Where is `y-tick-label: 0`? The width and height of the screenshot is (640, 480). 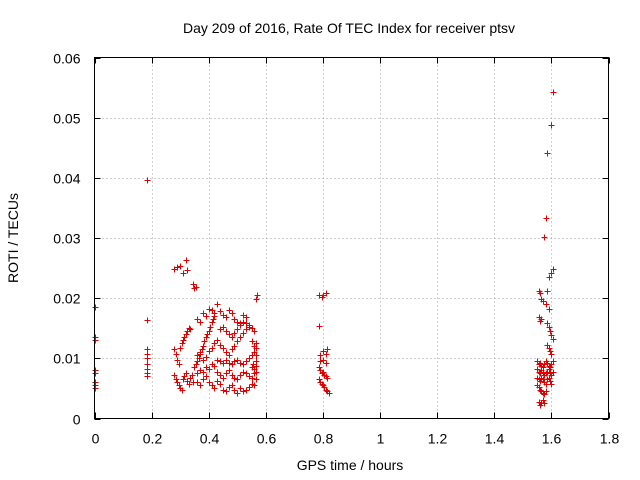 y-tick-label: 0 is located at coordinates (77, 420).